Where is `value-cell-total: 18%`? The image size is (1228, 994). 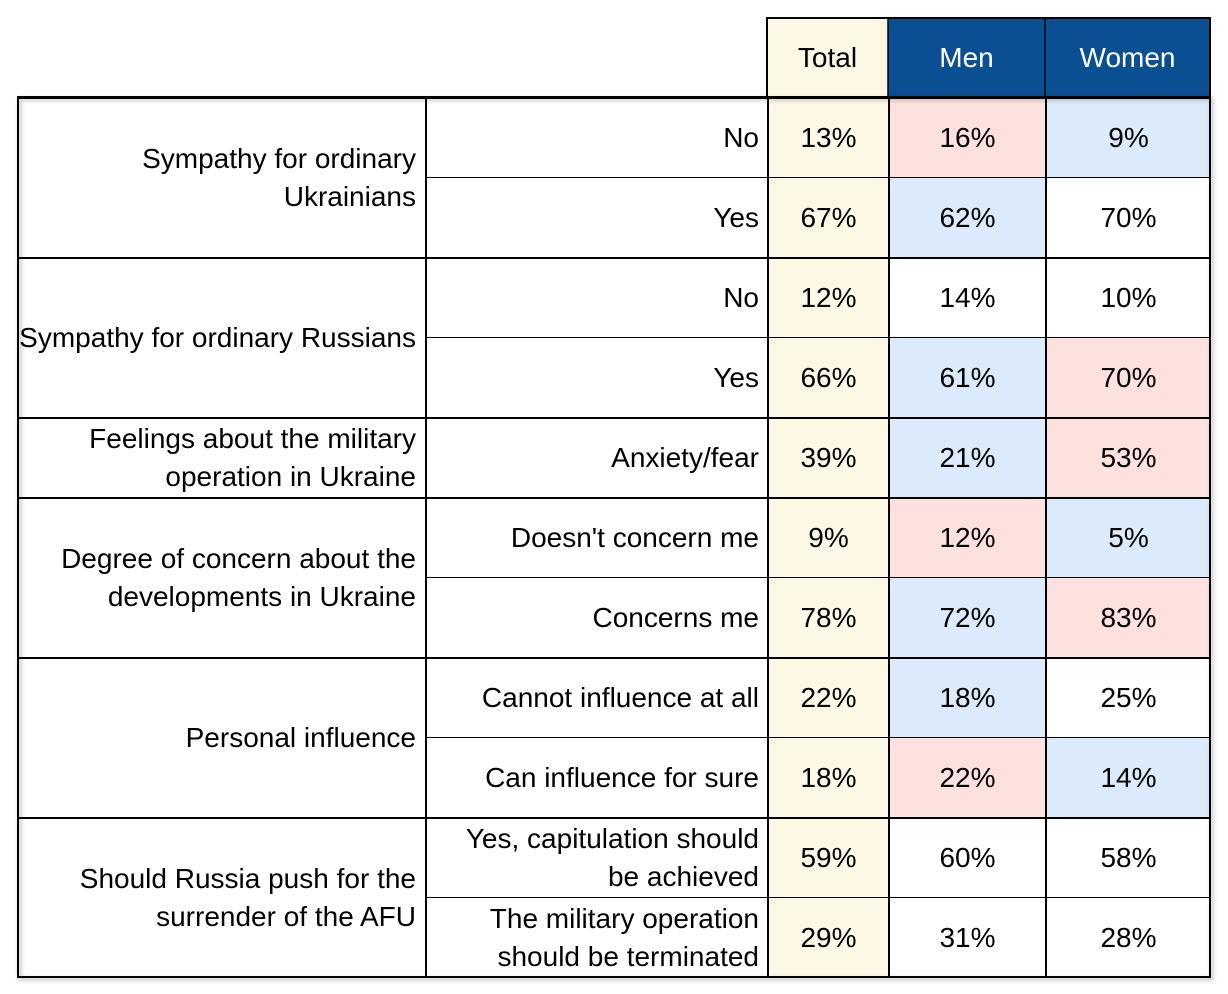
value-cell-total: 18% is located at coordinates (827, 777).